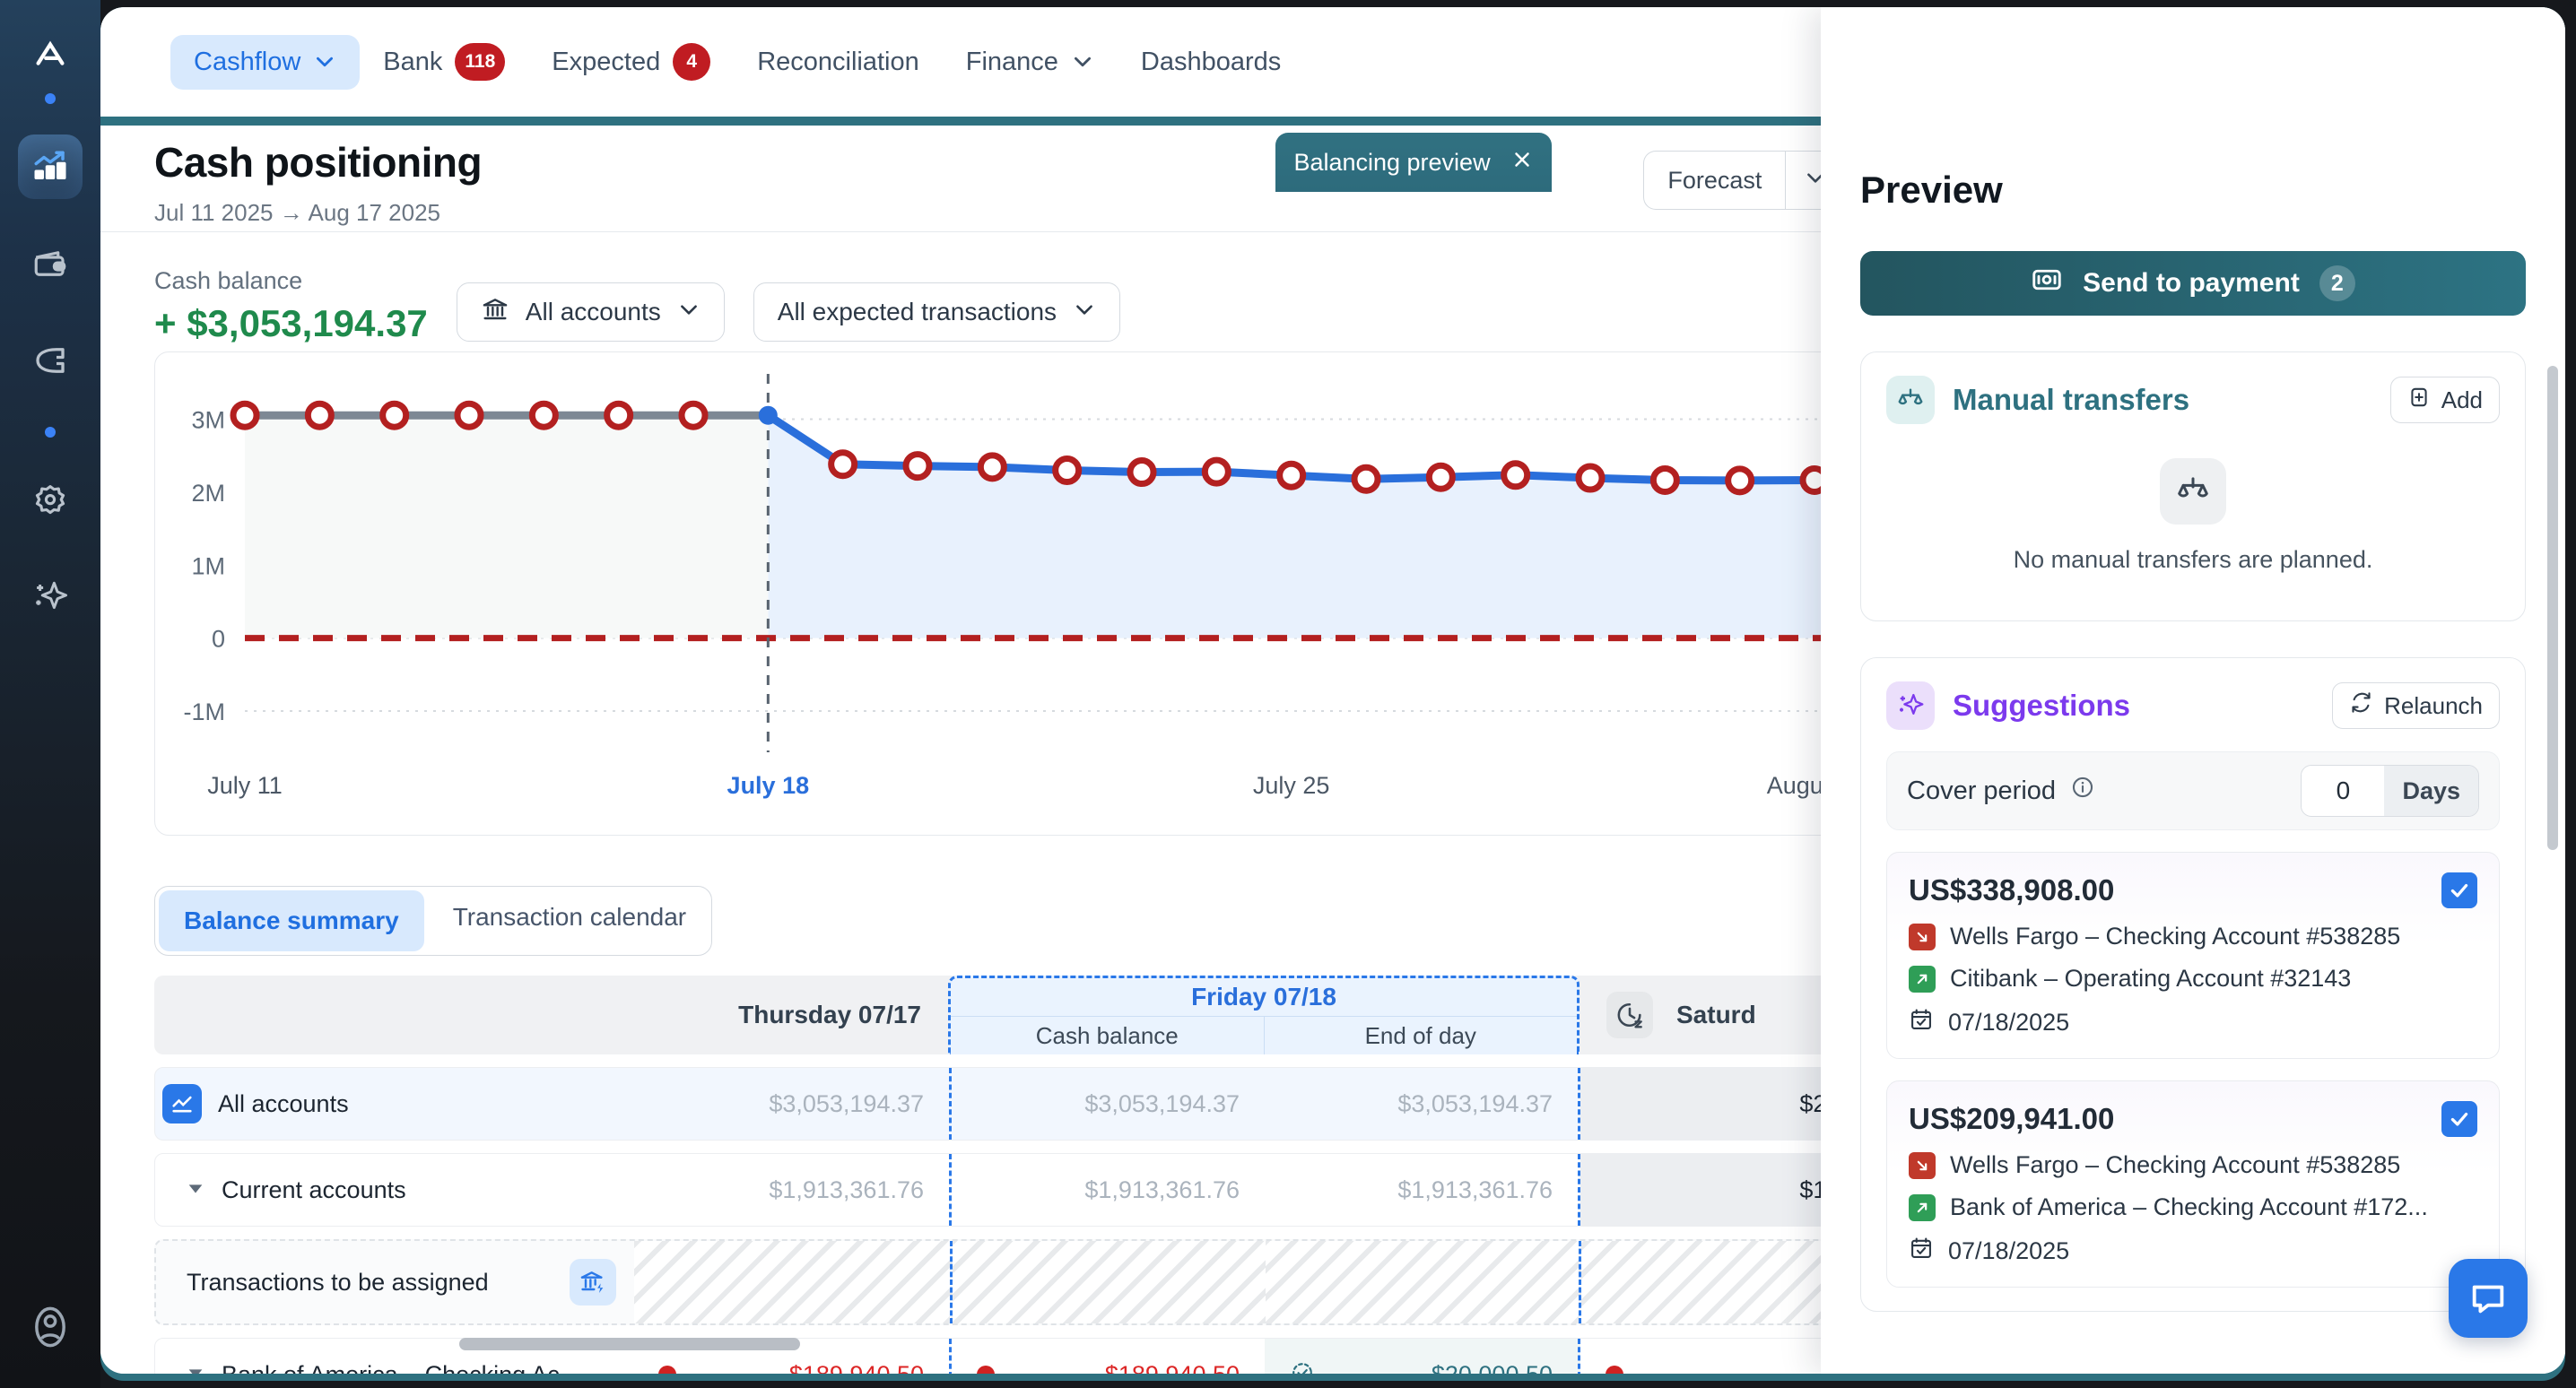 The image size is (2576, 1388). What do you see at coordinates (50, 1327) in the screenshot?
I see `avatar` at bounding box center [50, 1327].